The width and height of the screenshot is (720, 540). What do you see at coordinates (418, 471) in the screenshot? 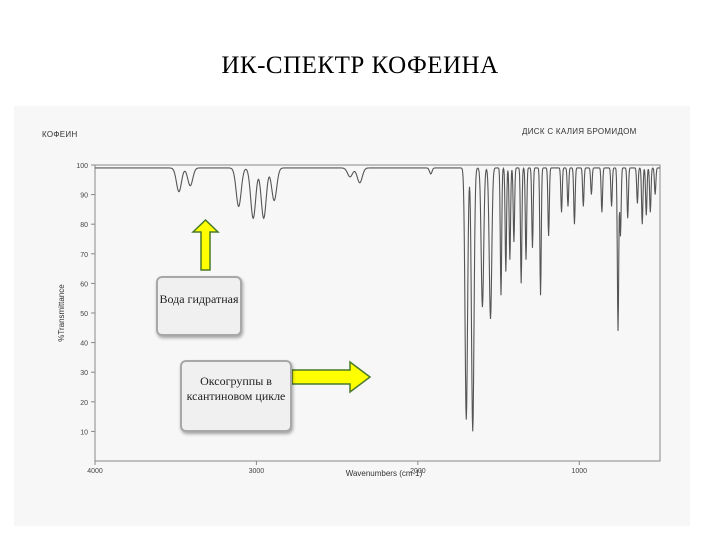
I see `x-tick-label: 2000` at bounding box center [418, 471].